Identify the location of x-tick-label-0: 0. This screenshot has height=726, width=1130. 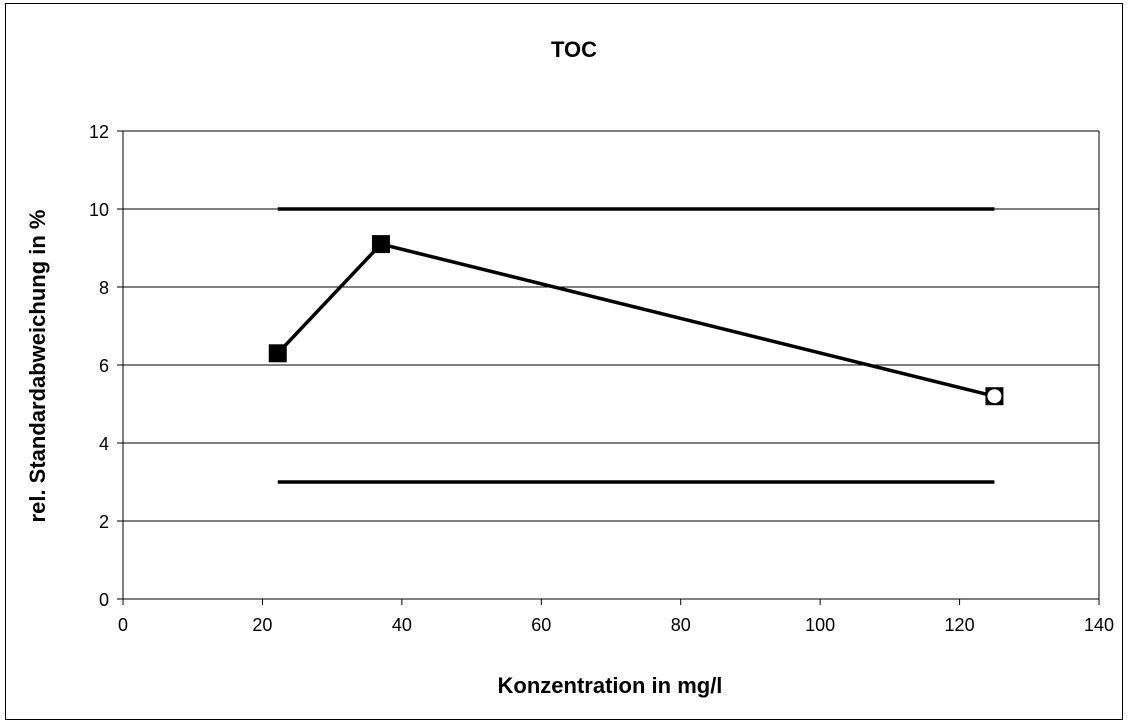
(123, 625).